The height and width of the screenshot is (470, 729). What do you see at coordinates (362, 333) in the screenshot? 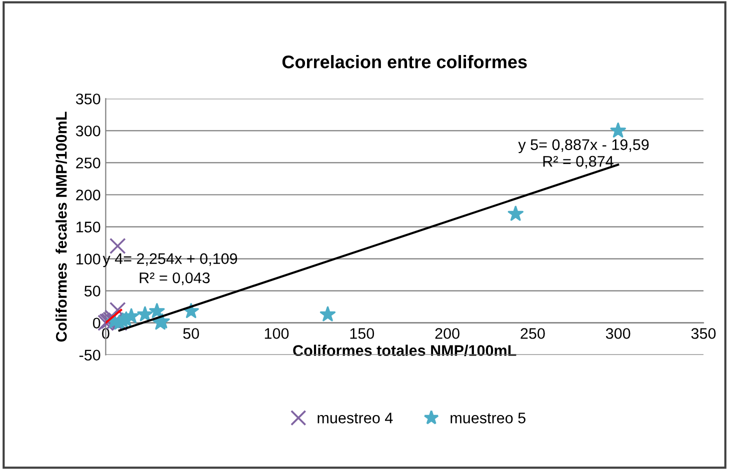
I see `x-tick-label: 150` at bounding box center [362, 333].